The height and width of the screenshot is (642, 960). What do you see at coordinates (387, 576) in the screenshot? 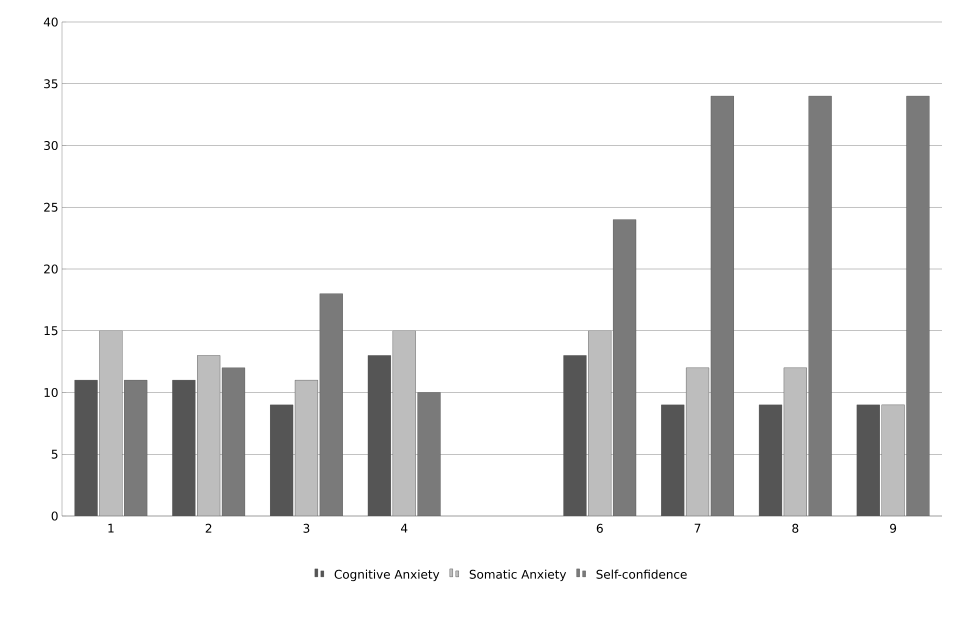
I see `legend-label: Cognitive Anxiety` at bounding box center [387, 576].